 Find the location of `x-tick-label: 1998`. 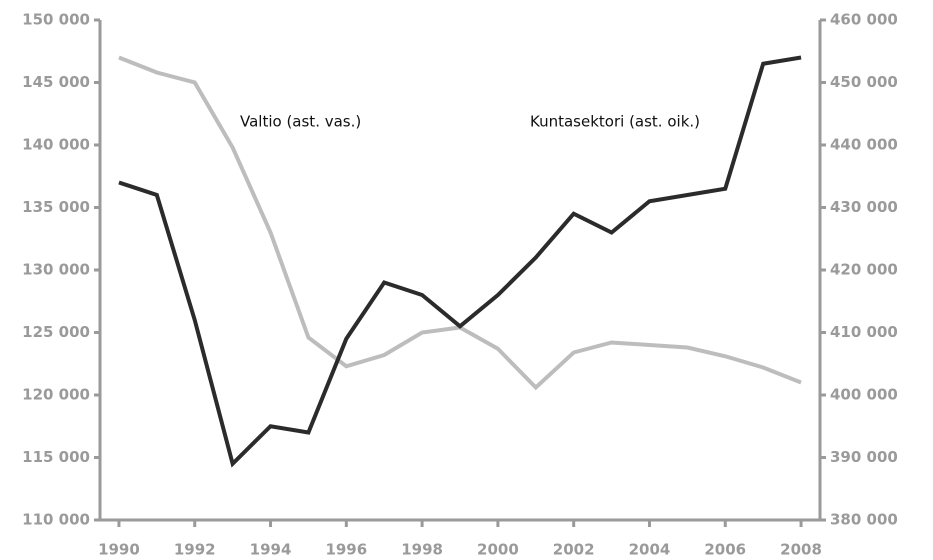

x-tick-label: 1998 is located at coordinates (422, 550).